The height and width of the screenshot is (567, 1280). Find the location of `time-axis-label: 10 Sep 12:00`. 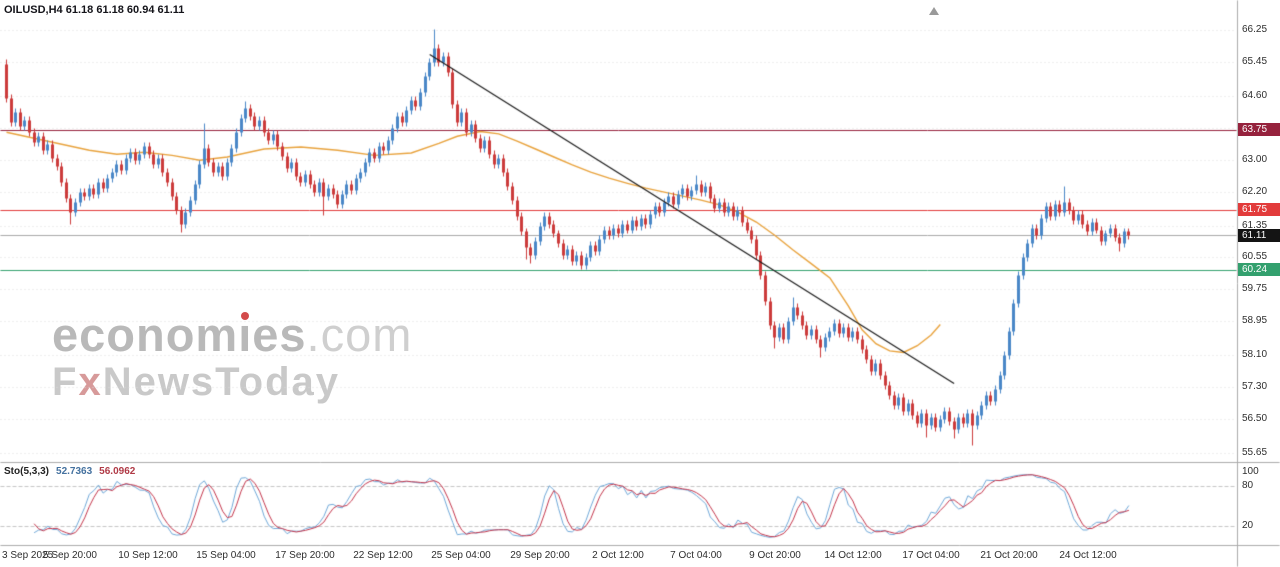

time-axis-label: 10 Sep 12:00 is located at coordinates (148, 555).